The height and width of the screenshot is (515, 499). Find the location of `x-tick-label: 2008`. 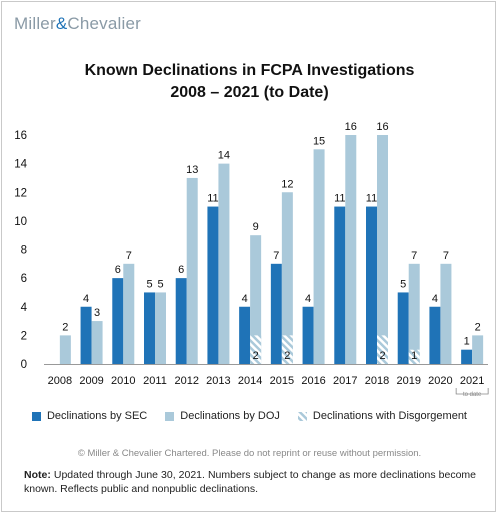

x-tick-label: 2008 is located at coordinates (60, 381).